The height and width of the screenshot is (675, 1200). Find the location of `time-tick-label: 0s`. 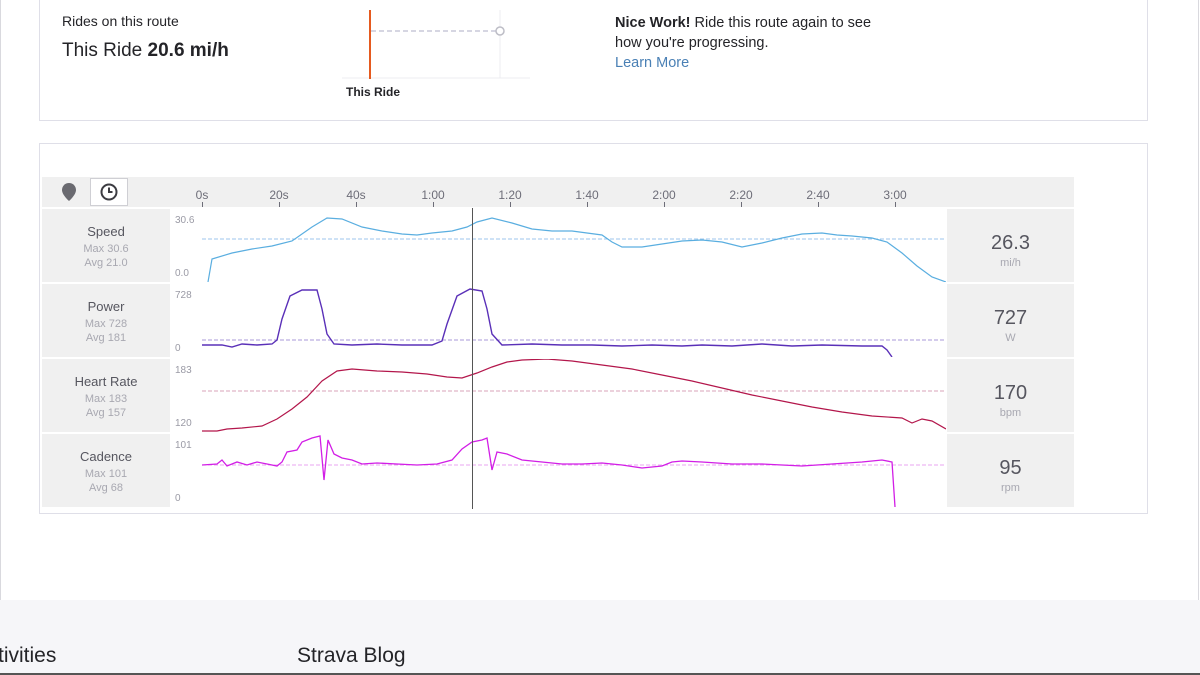

time-tick-label: 0s is located at coordinates (202, 195).